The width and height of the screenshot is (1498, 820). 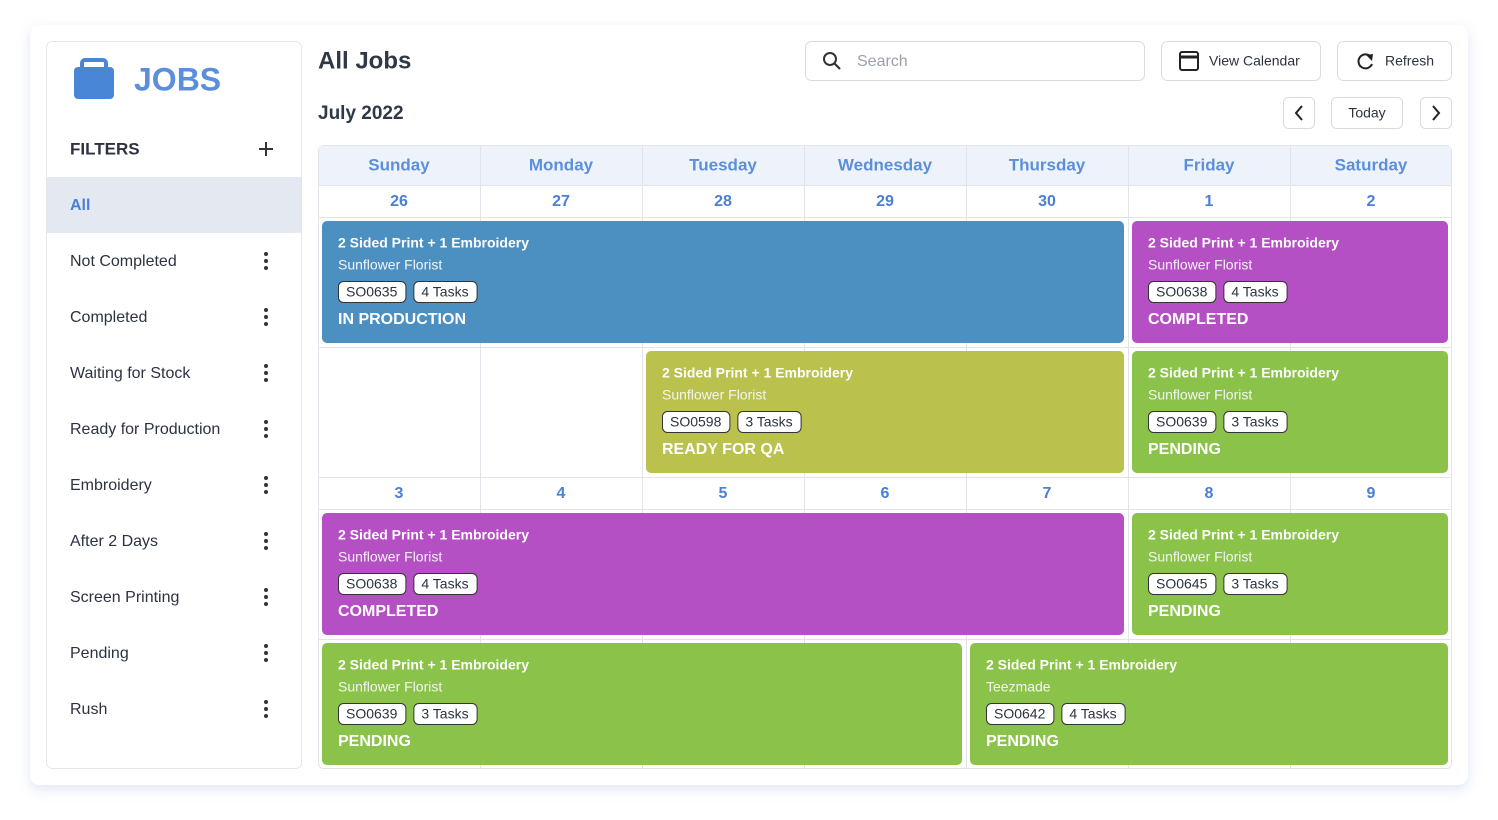 I want to click on prev-button, so click(x=1299, y=113).